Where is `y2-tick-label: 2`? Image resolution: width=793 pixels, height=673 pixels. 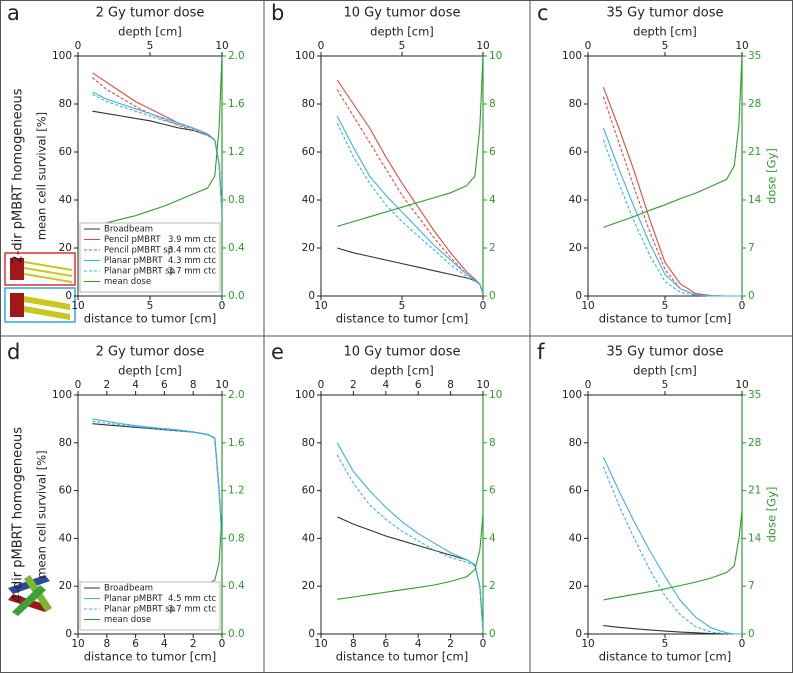
y2-tick-label: 2 is located at coordinates (492, 586).